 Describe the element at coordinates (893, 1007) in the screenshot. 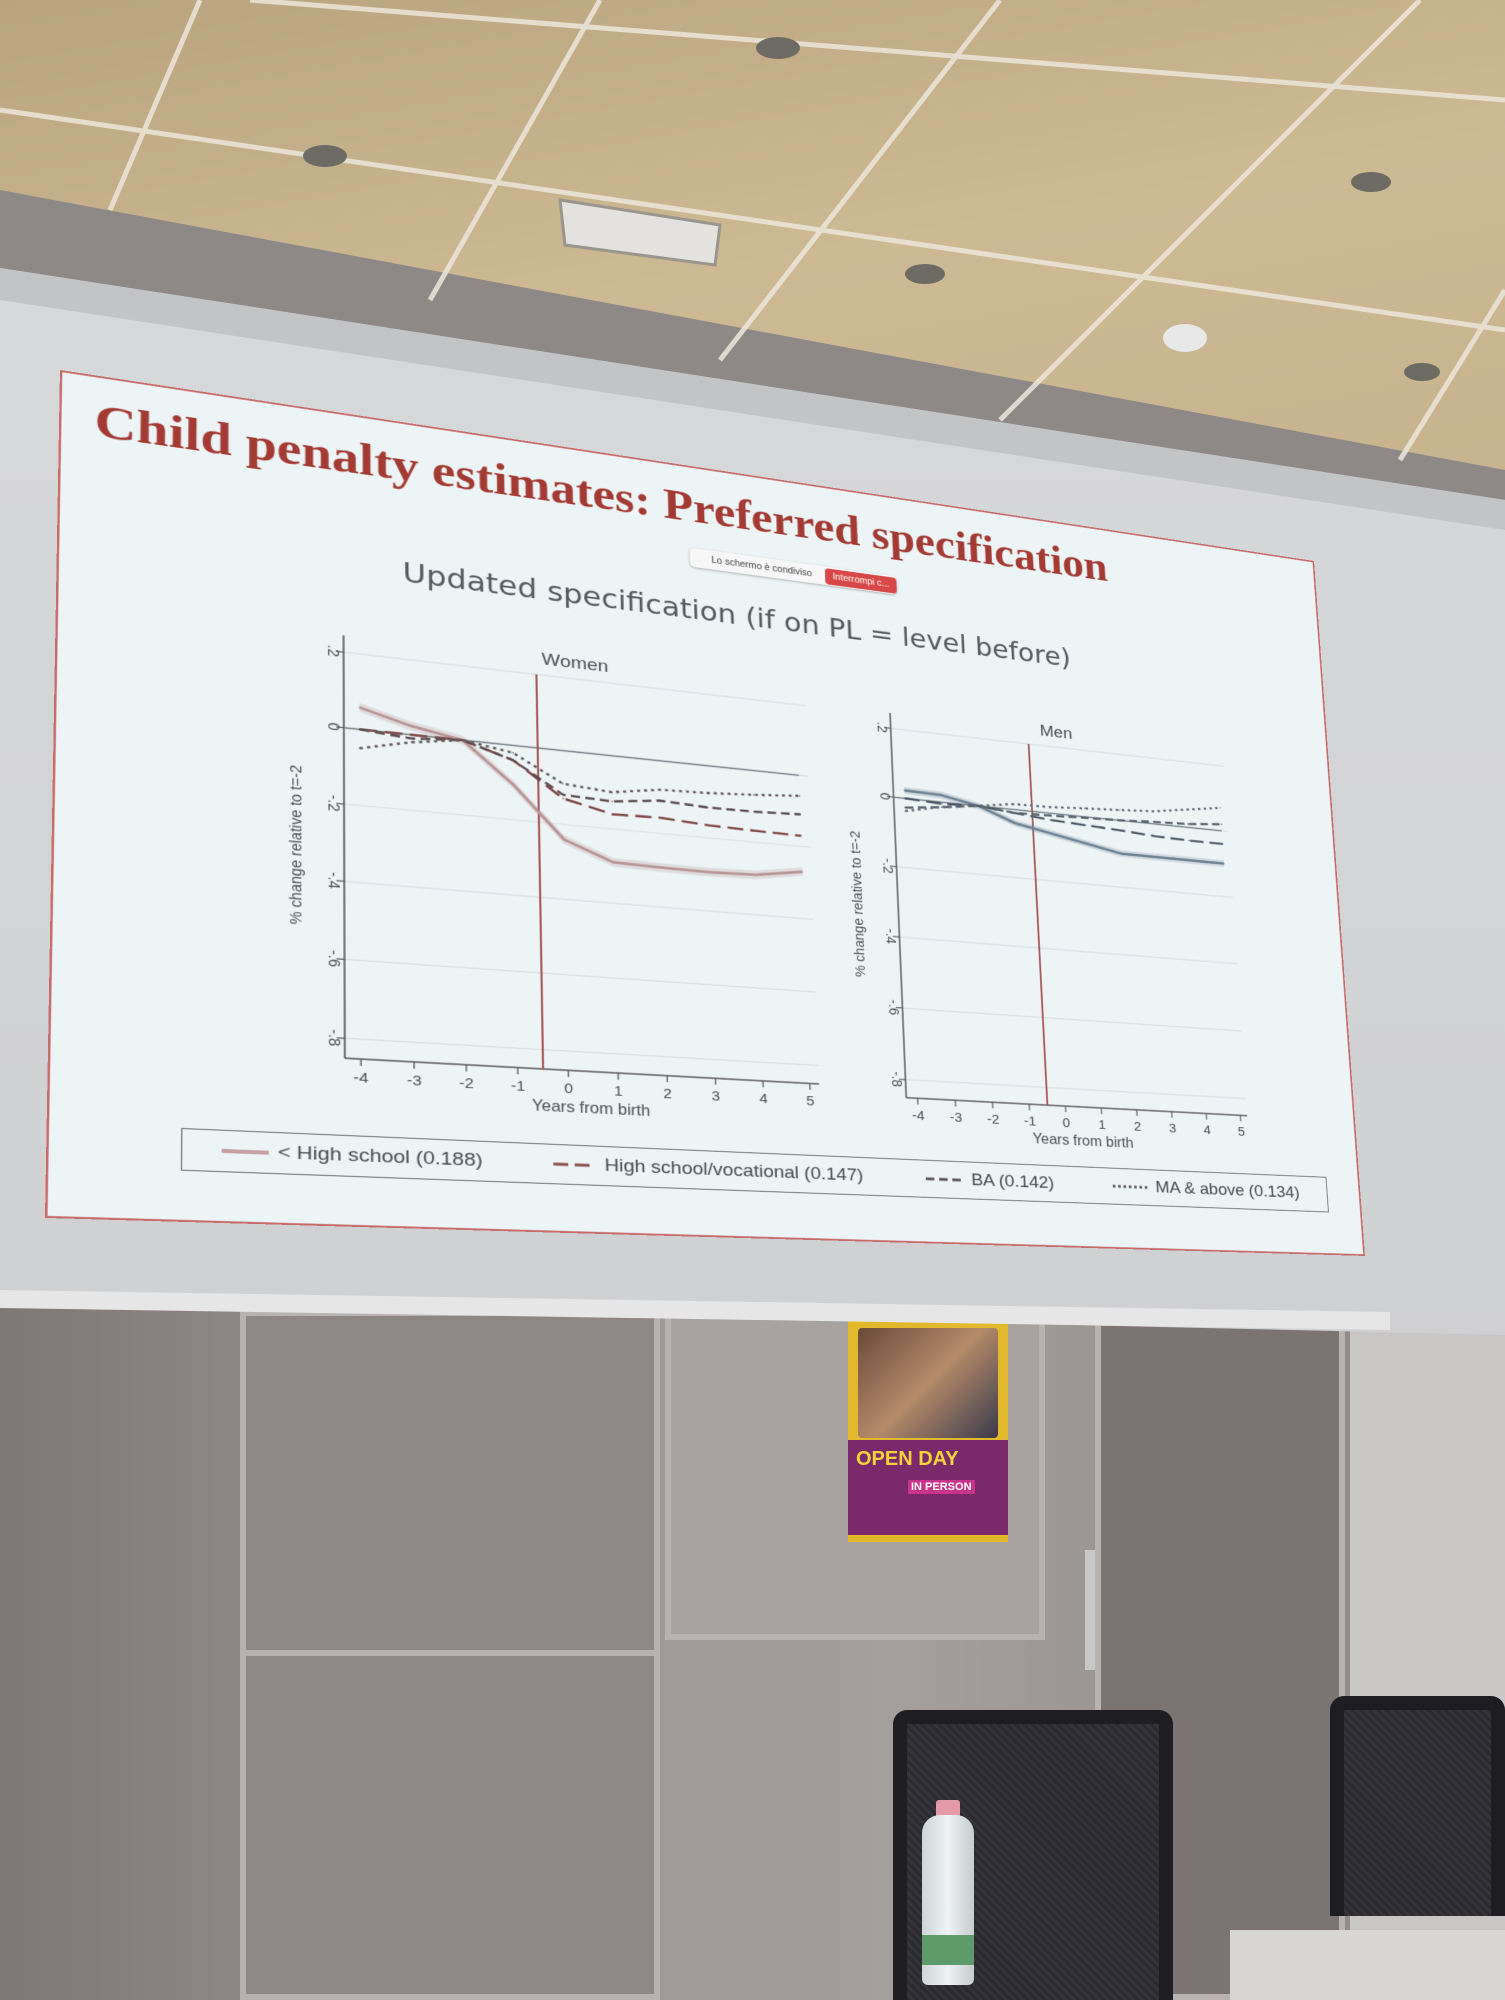

I see `y-tick-label: -.6` at that location.